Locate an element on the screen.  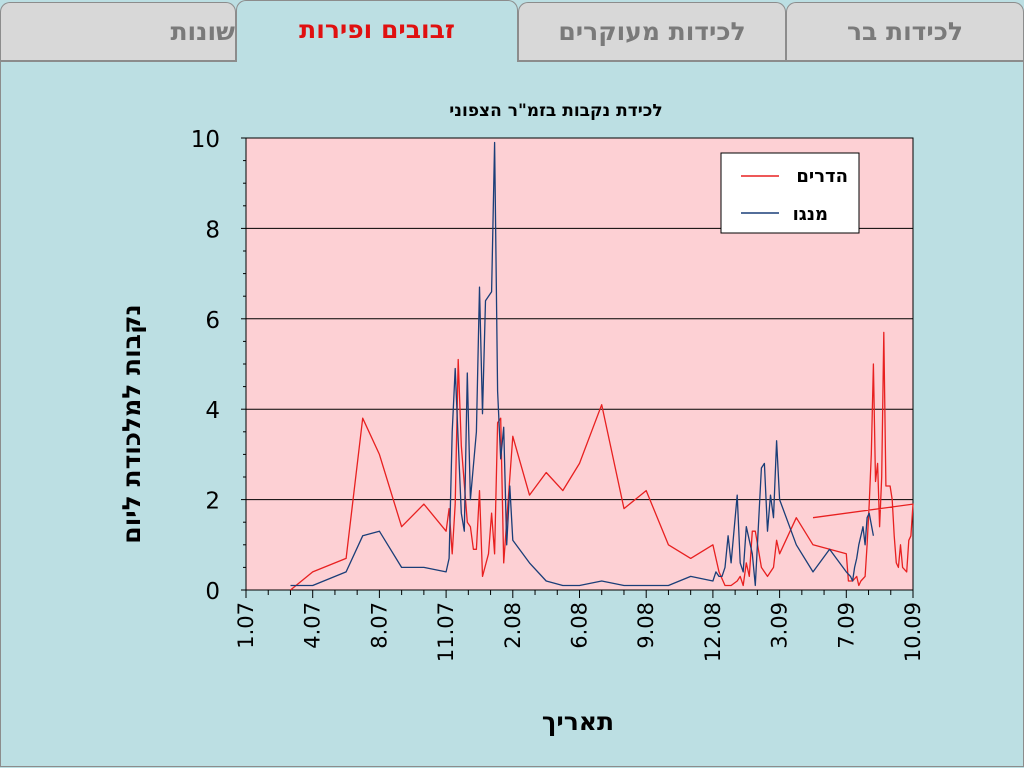
x-tick-label: 1.07 is located at coordinates (246, 625).